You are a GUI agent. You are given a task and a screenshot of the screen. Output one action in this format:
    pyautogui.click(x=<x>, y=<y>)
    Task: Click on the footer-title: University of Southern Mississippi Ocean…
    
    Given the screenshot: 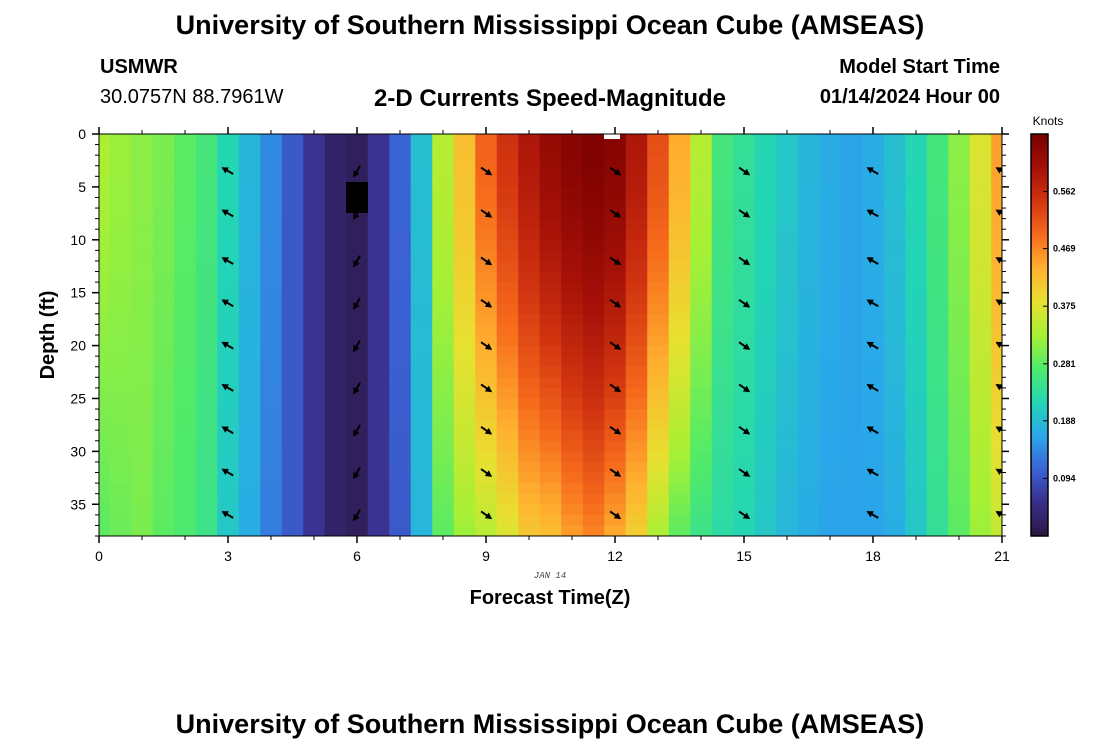 What is the action you would take?
    pyautogui.click(x=550, y=724)
    